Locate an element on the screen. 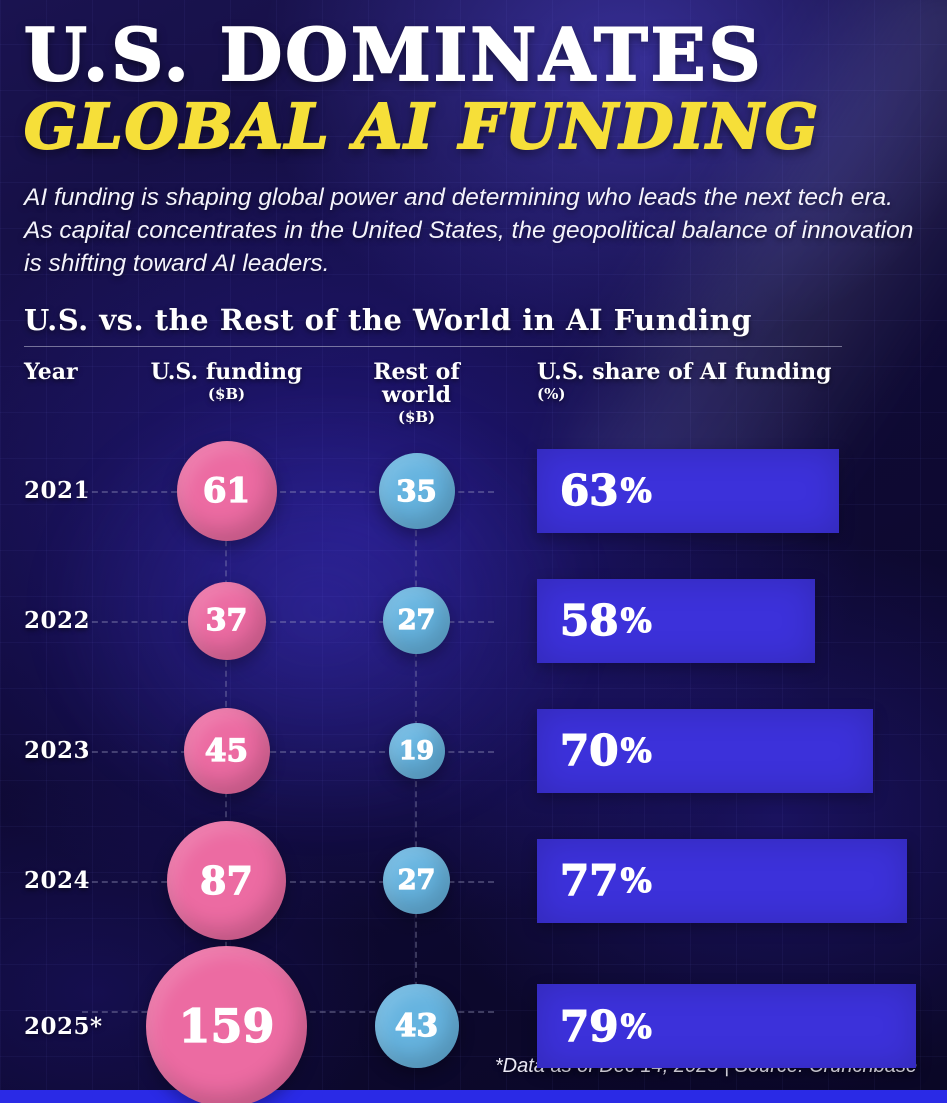  us-funding-bubble: 159 is located at coordinates (226, 1024).